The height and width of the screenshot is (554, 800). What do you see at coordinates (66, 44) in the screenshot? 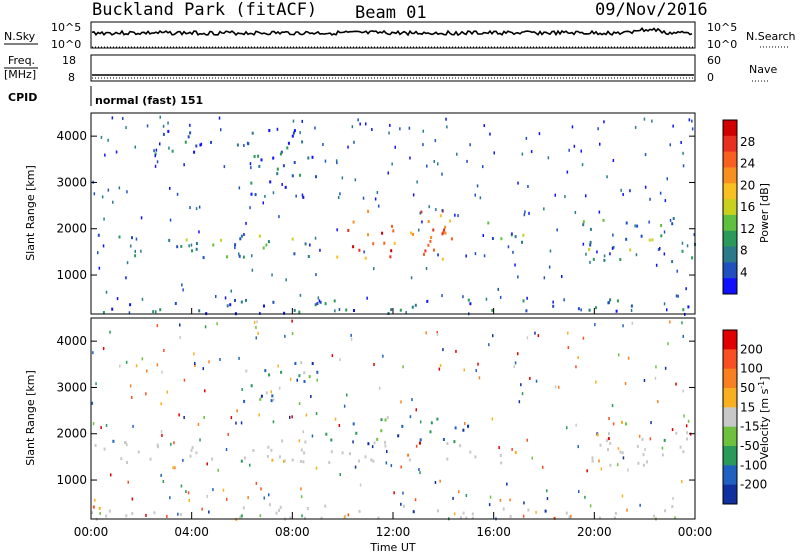
I see `nsky-tick-bottom: 10^0` at bounding box center [66, 44].